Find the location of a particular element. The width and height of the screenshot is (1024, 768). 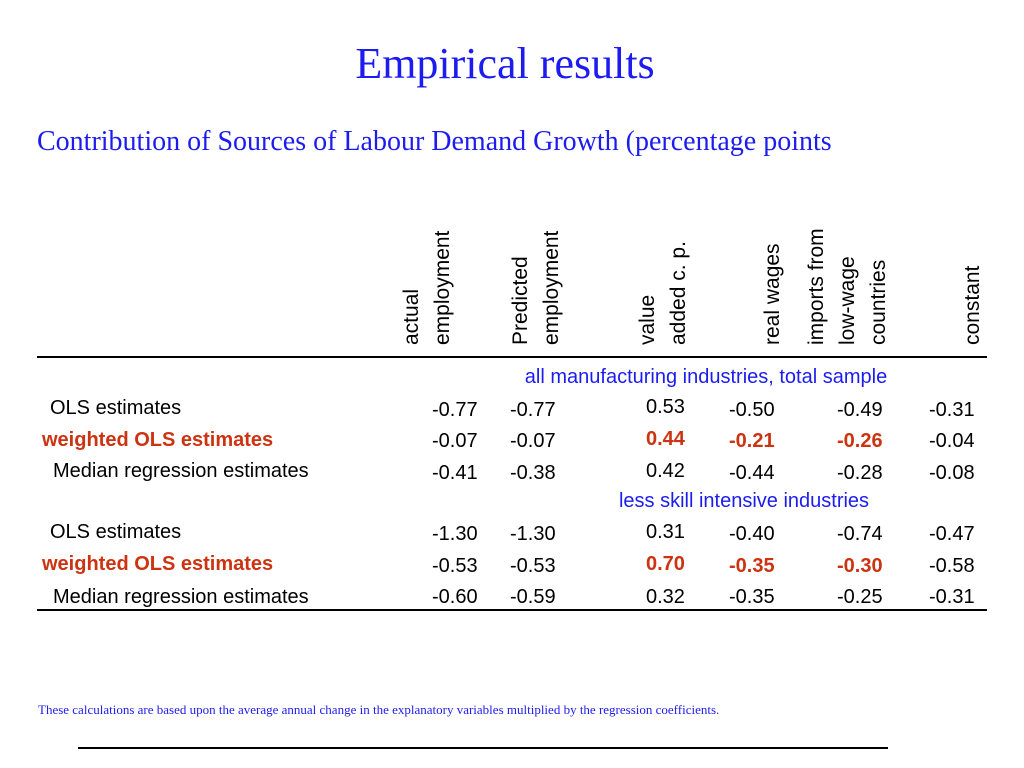

table-cell: -0.47 is located at coordinates (952, 534).